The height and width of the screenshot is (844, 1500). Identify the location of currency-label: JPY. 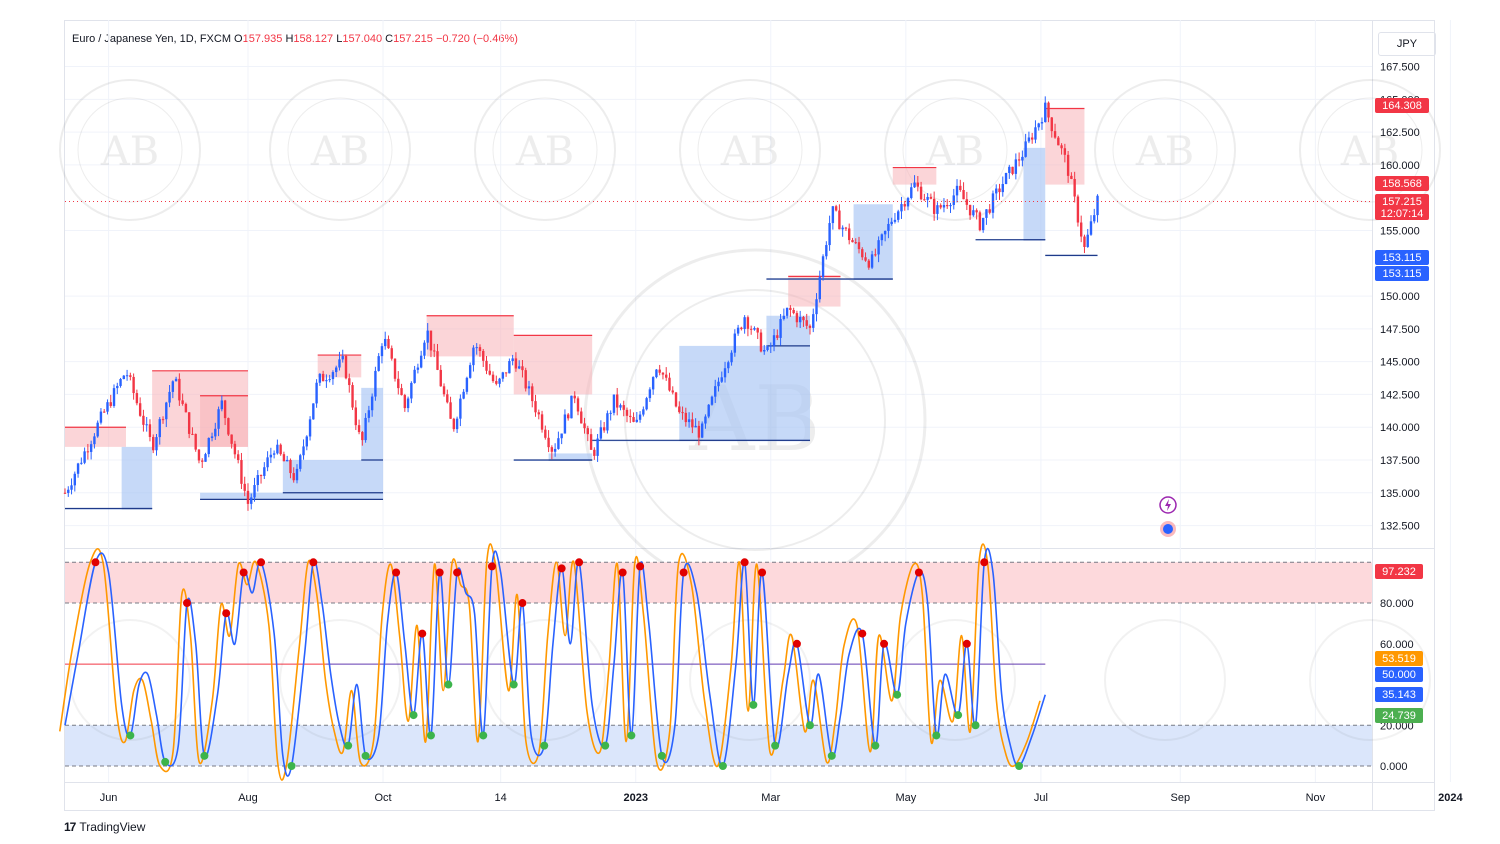
(1407, 44).